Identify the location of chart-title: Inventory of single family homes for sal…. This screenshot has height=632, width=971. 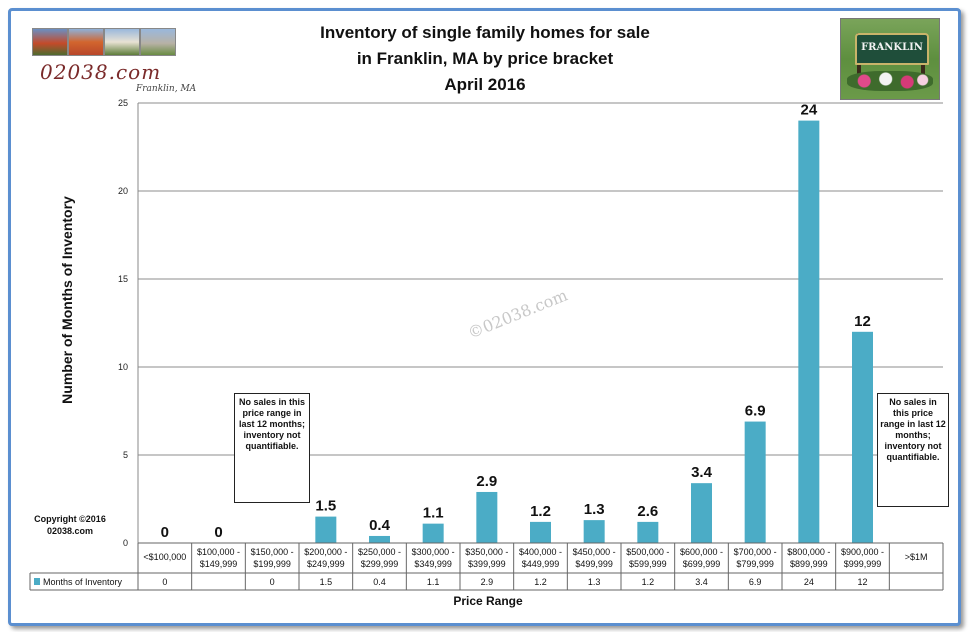
(485, 59).